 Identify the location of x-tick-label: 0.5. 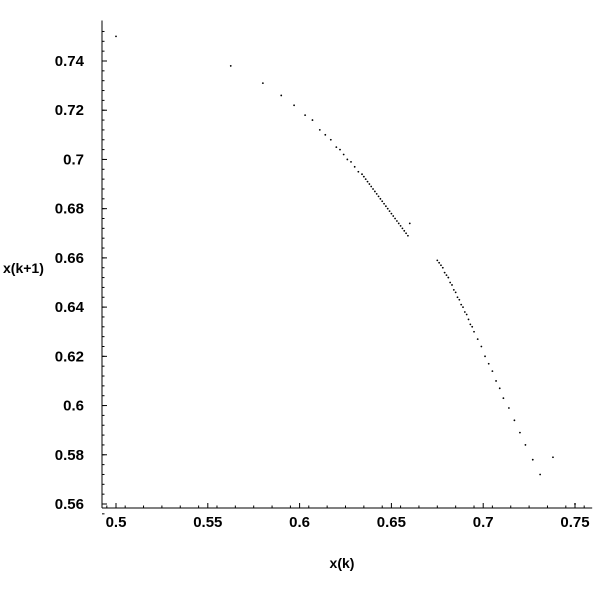
(116, 522).